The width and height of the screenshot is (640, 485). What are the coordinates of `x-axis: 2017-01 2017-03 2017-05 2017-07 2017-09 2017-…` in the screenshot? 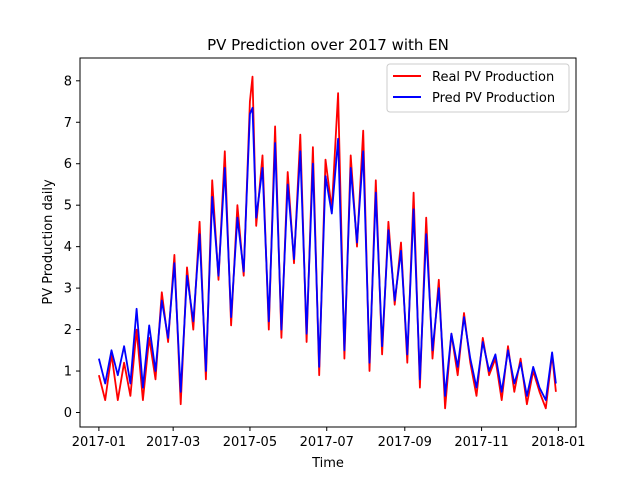 It's located at (329, 438).